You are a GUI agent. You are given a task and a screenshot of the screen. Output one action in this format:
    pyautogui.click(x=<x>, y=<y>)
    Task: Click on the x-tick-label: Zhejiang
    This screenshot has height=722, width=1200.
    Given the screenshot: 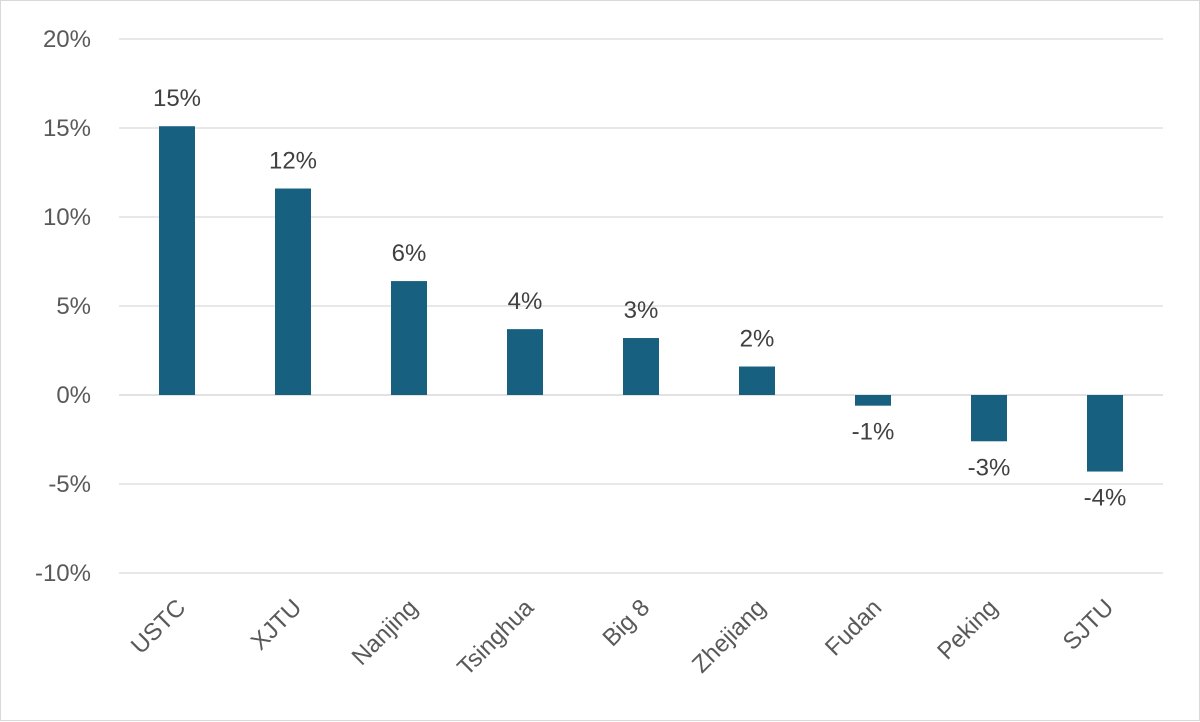 What is the action you would take?
    pyautogui.click(x=729, y=636)
    